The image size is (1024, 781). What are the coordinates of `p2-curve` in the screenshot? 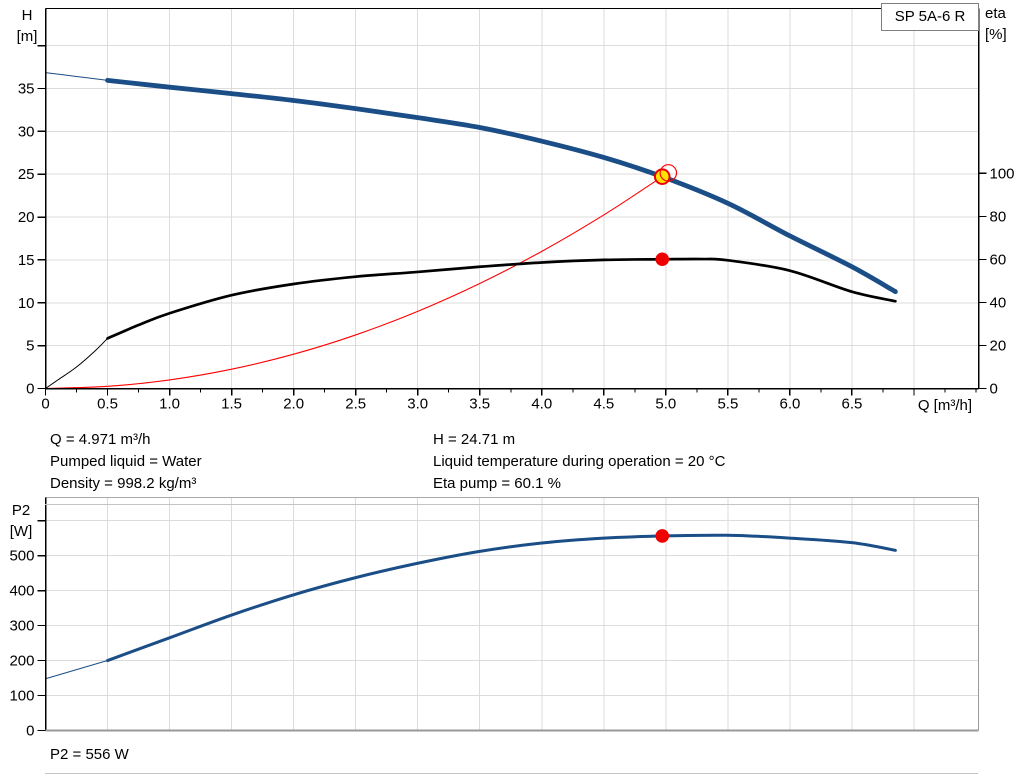 It's located at (501, 598).